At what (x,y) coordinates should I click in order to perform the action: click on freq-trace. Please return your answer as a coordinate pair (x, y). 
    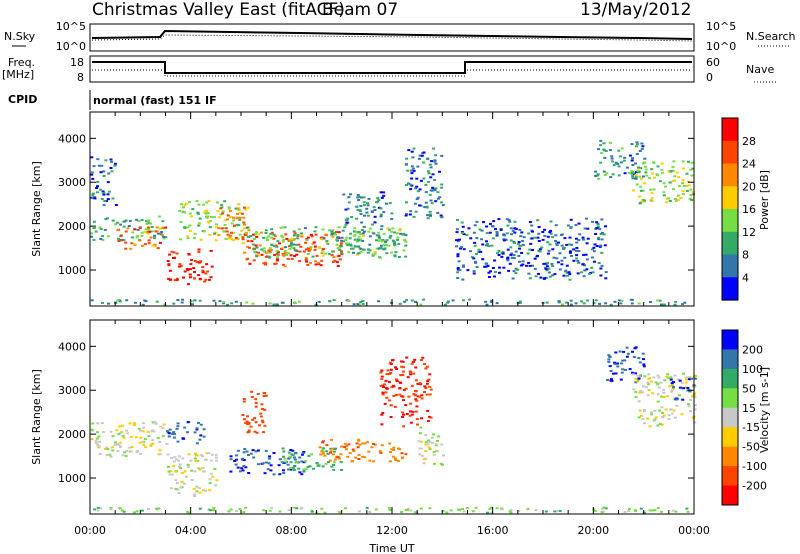
    Looking at the image, I should click on (392, 67).